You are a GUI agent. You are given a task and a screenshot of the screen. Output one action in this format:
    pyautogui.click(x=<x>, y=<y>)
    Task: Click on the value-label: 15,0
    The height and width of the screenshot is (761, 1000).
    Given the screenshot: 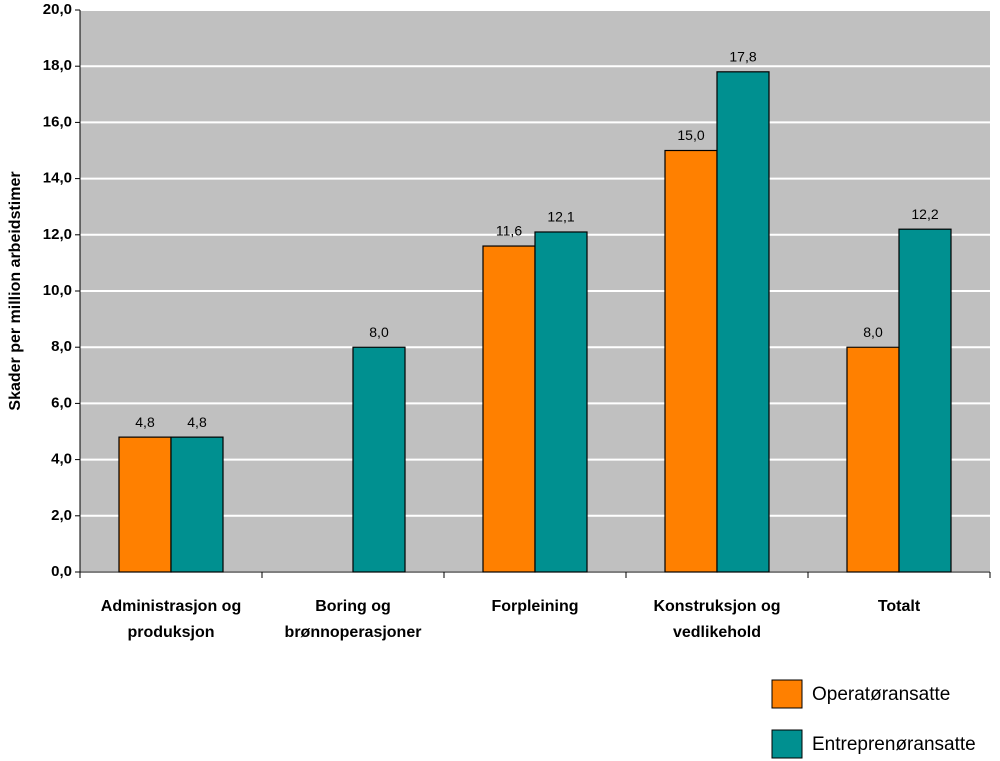 What is the action you would take?
    pyautogui.click(x=690, y=135)
    